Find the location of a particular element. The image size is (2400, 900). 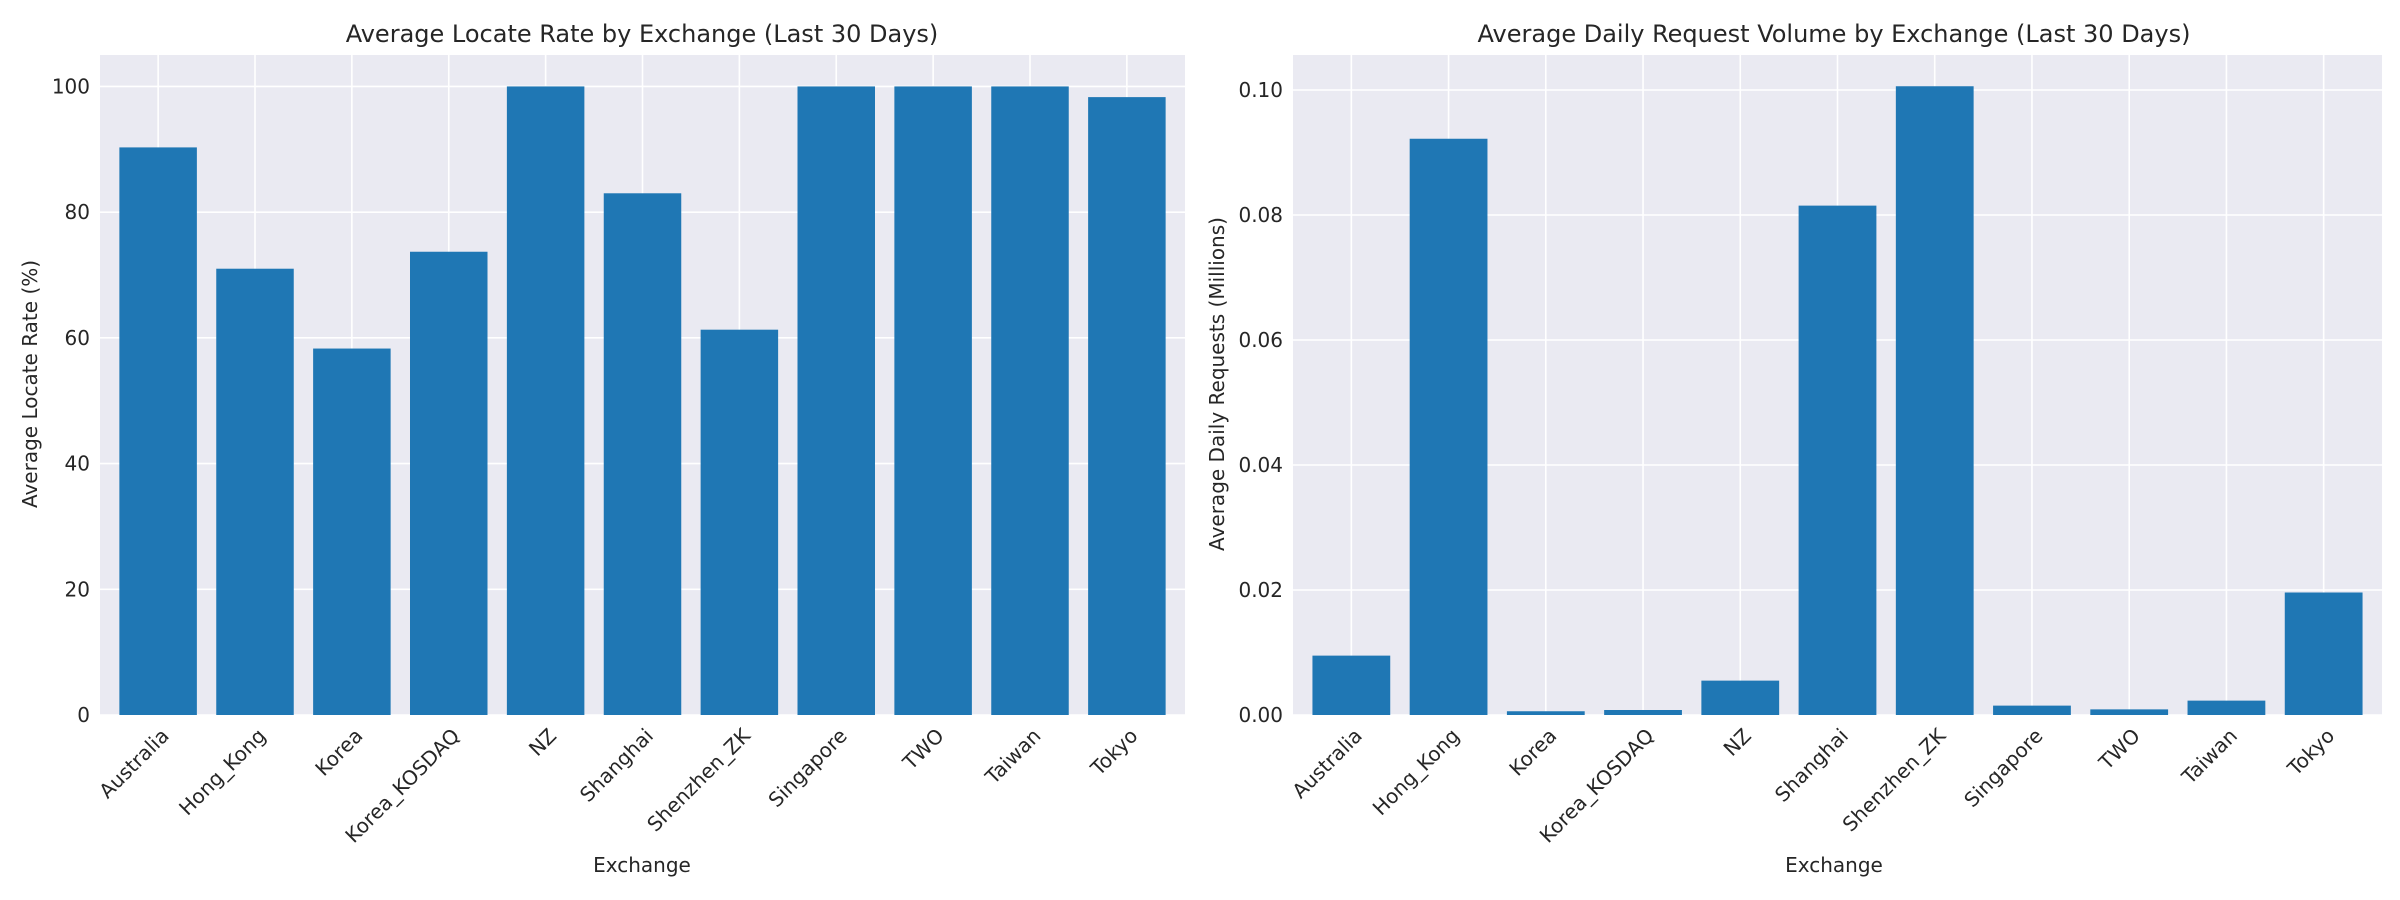

y-tick-label: 0.04 is located at coordinates (1260, 465).